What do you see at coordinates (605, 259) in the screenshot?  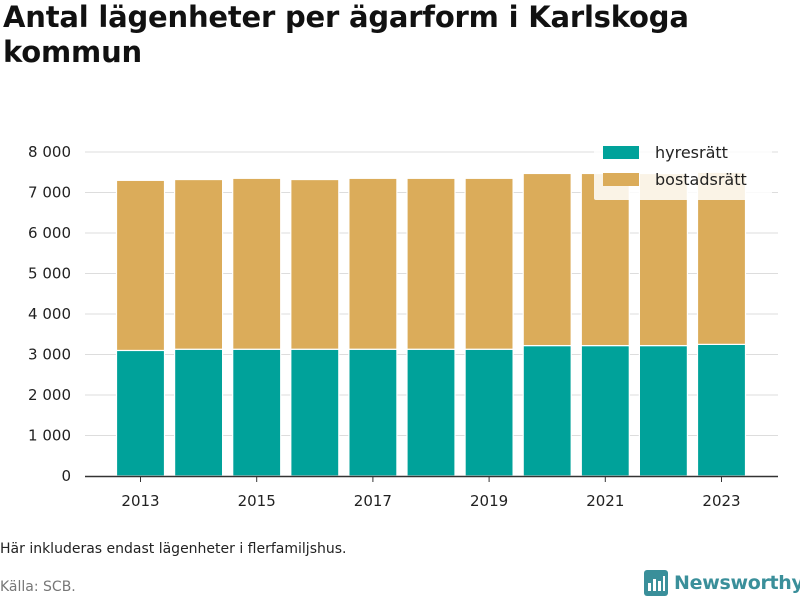 I see `bar-bostadsratt-2021` at bounding box center [605, 259].